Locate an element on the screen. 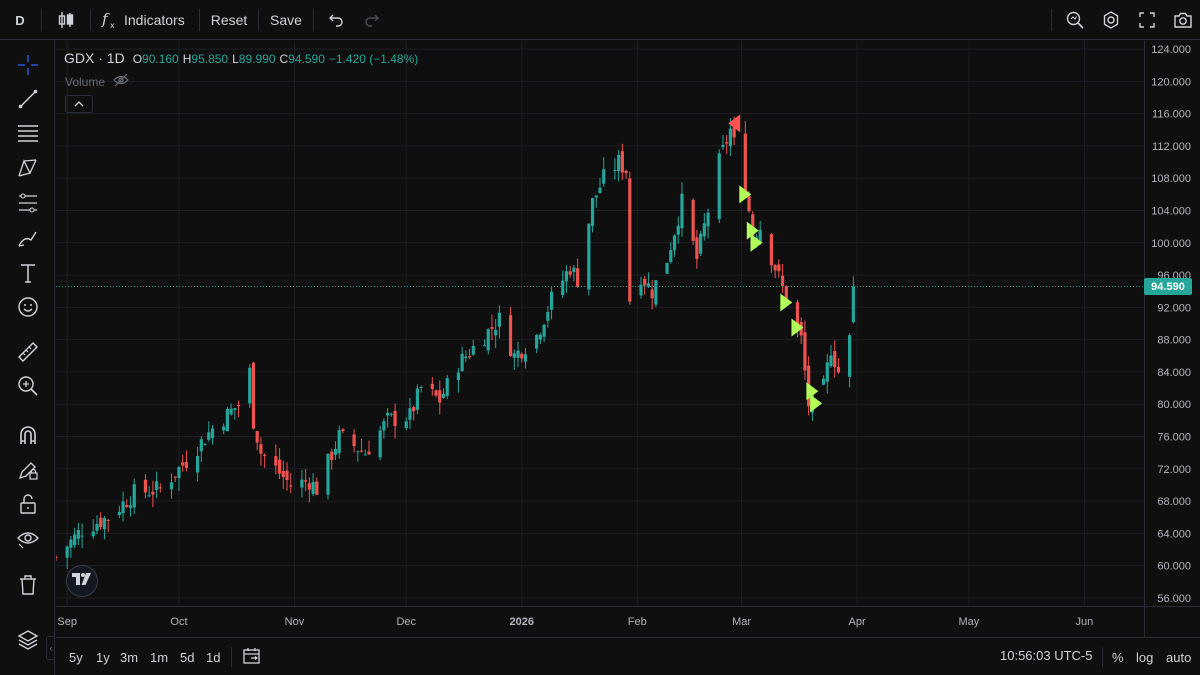  collapse-legend-button is located at coordinates (79, 104).